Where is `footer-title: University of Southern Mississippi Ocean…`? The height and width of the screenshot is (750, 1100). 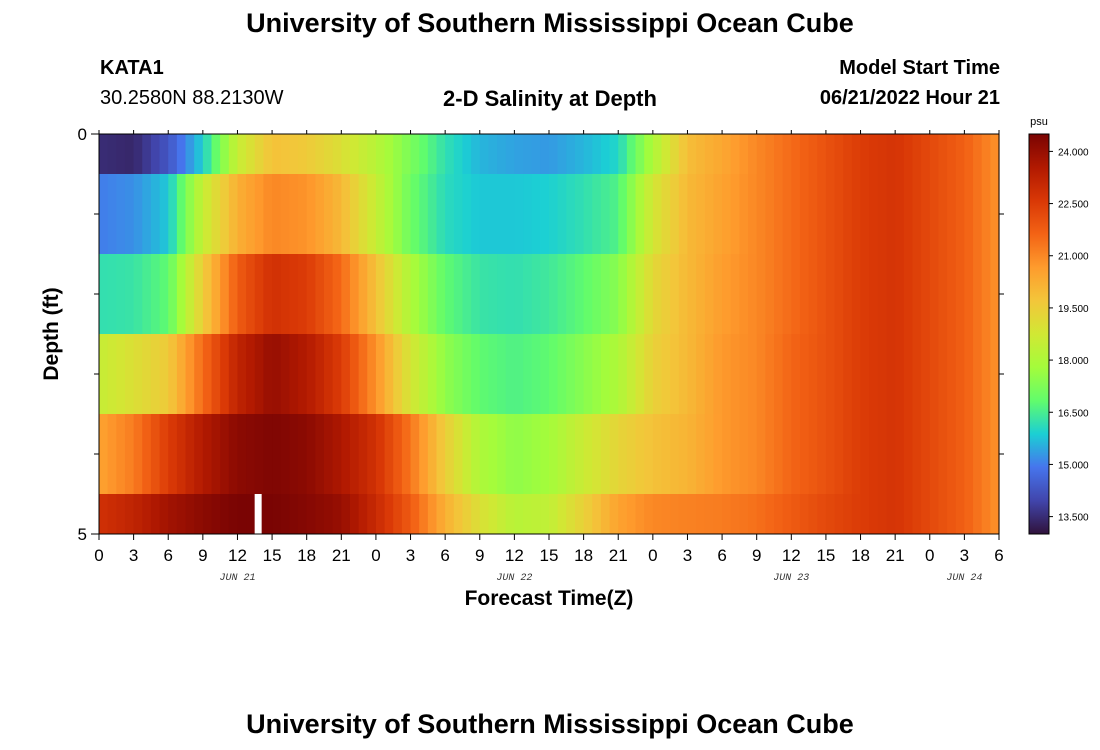
footer-title: University of Southern Mississippi Ocean… is located at coordinates (550, 724).